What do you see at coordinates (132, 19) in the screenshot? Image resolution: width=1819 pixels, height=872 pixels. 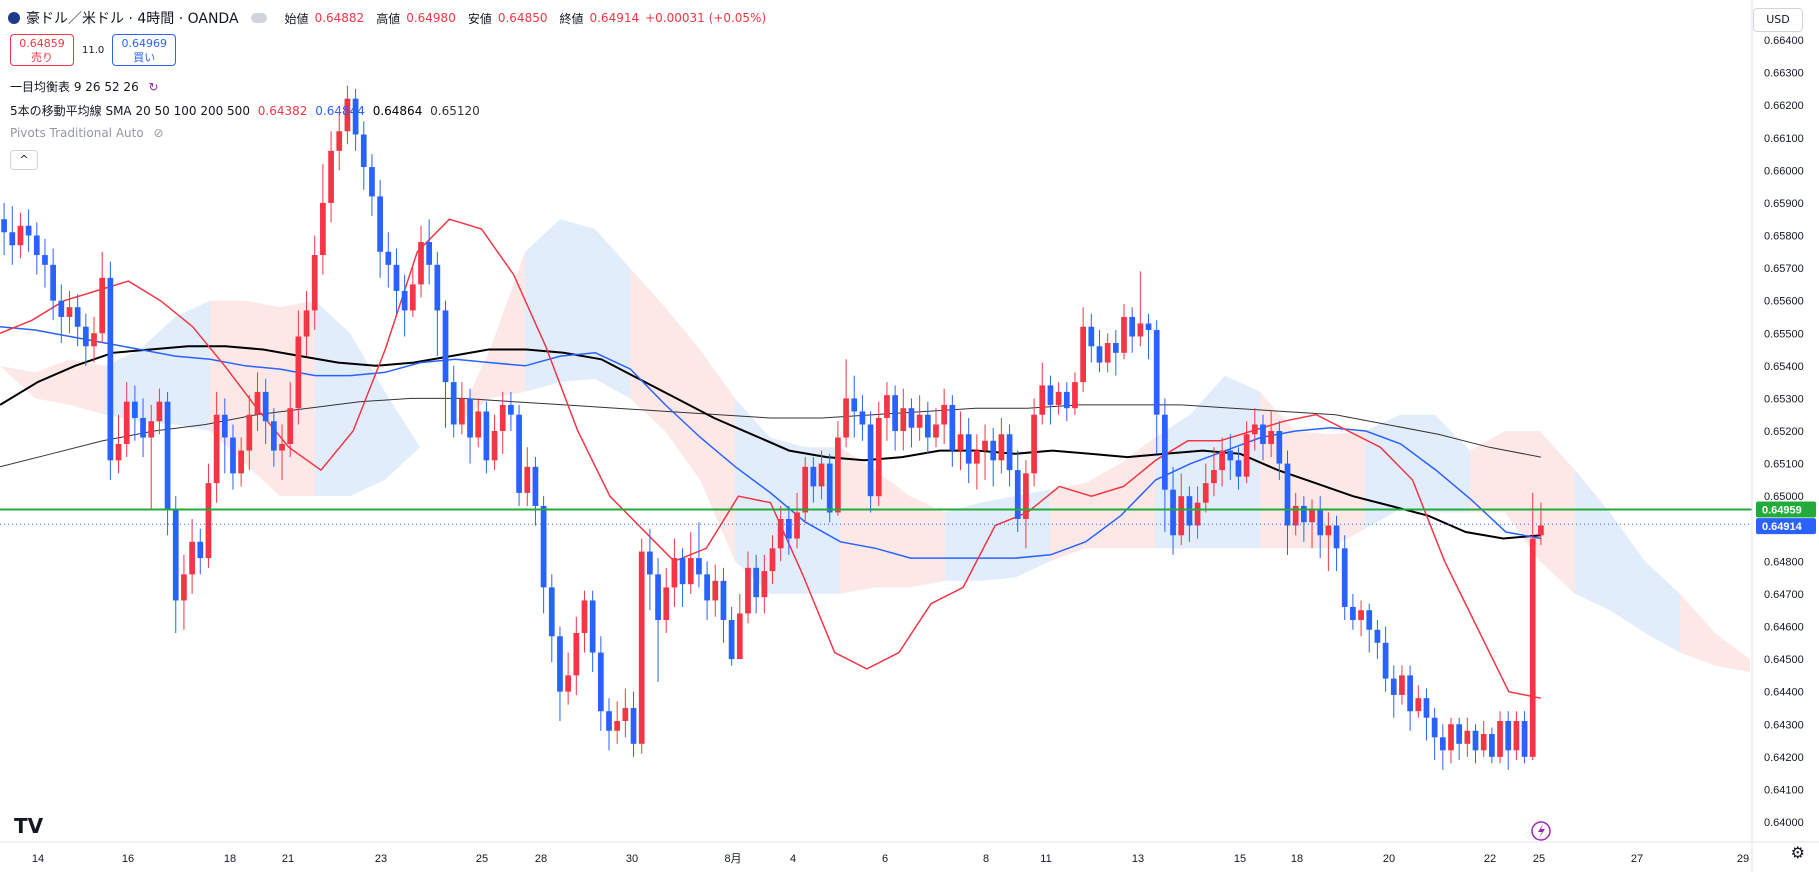 I see `symbol-title: 豪ドル／米ドル · 4時間 · OANDA` at bounding box center [132, 19].